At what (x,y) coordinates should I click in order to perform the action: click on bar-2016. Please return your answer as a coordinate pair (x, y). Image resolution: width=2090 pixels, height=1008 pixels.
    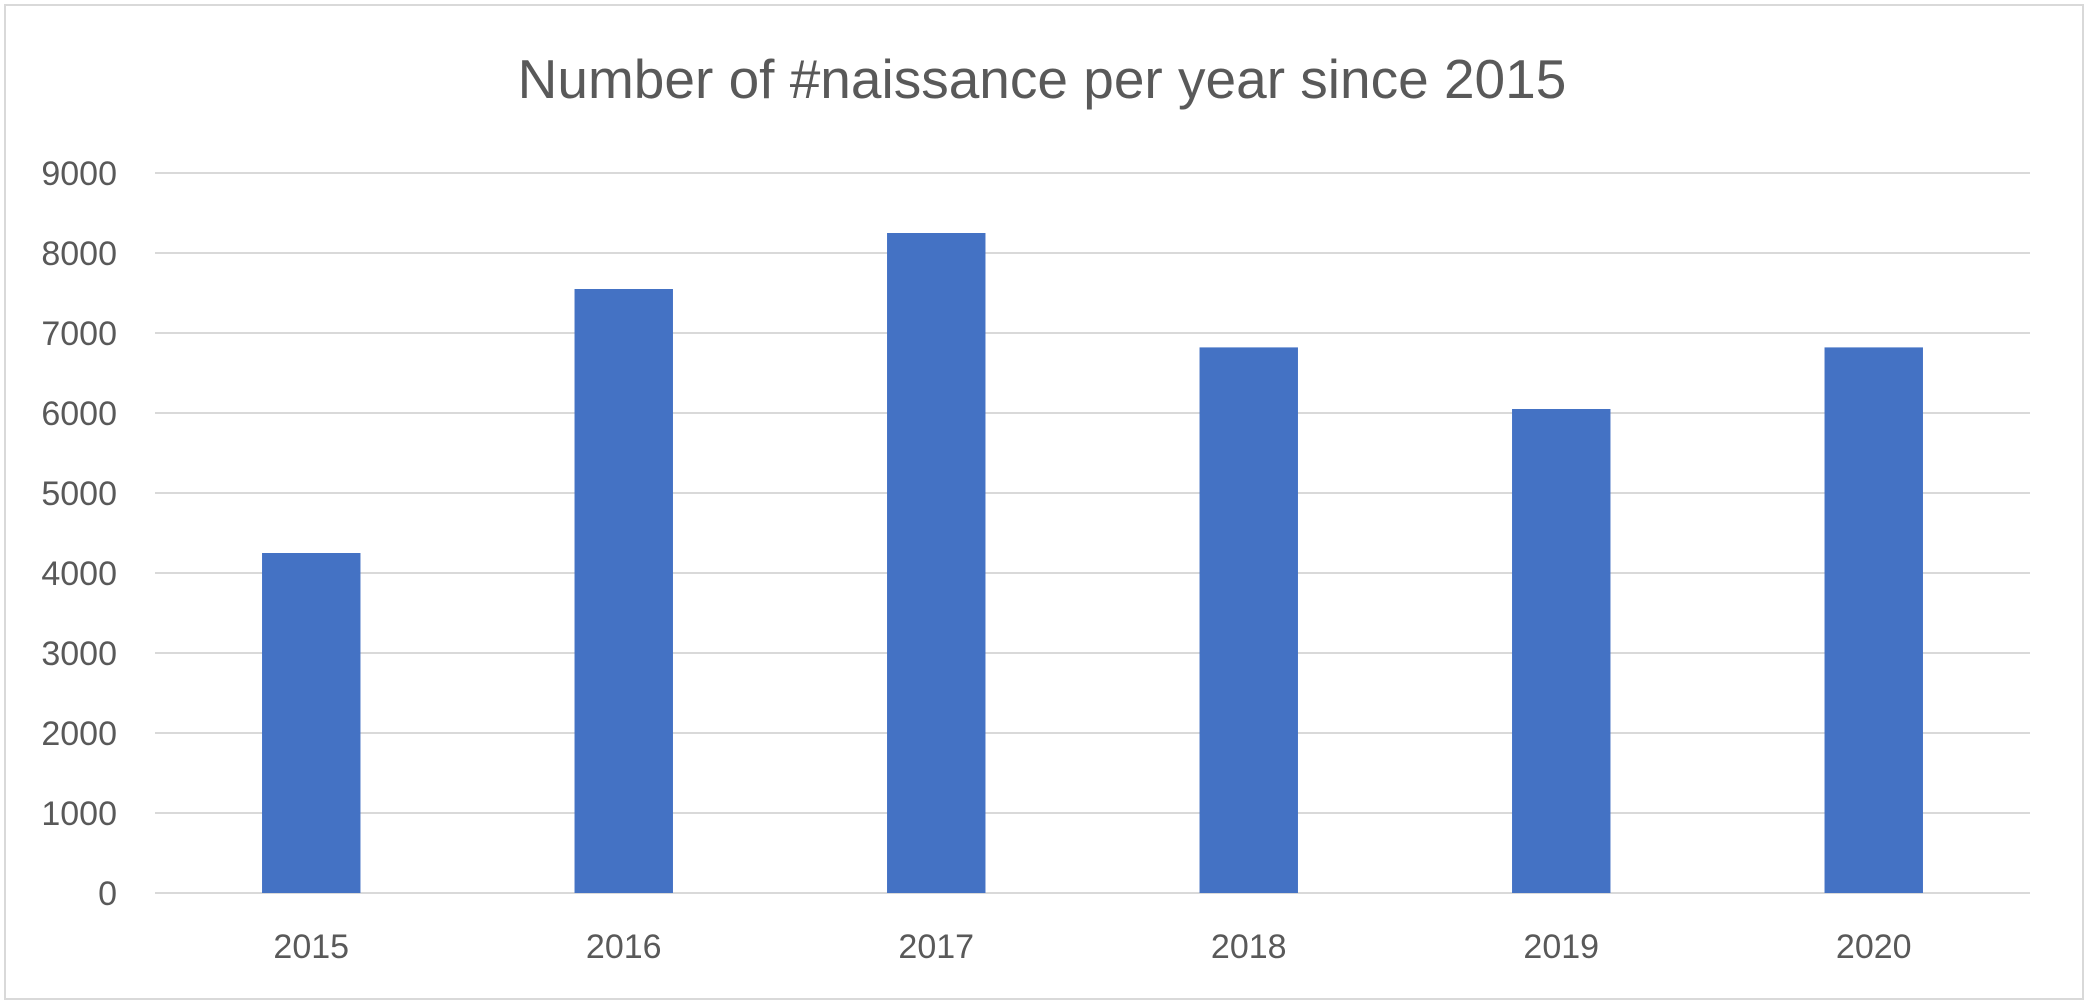
    Looking at the image, I should click on (623, 591).